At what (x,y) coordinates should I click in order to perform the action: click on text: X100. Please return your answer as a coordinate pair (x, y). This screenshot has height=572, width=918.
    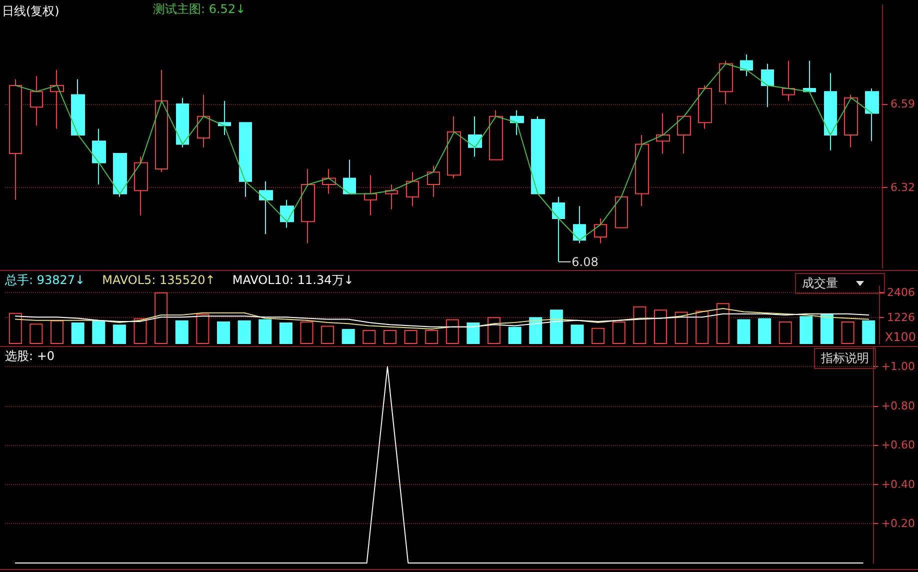
    Looking at the image, I should click on (900, 337).